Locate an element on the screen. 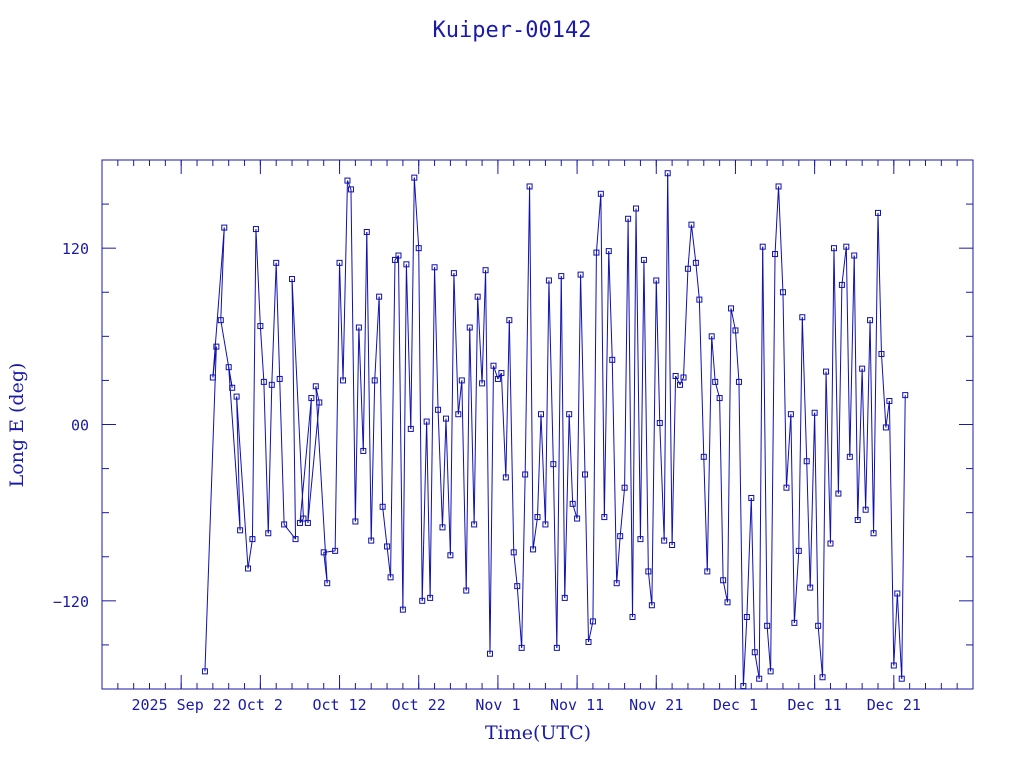 This screenshot has height=768, width=1024. chart-title: Kuiper-00142 is located at coordinates (512, 30).